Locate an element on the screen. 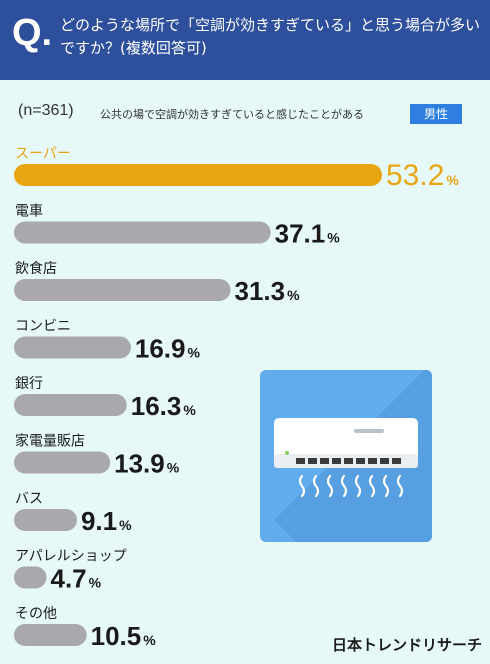 This screenshot has width=490, height=664. sample-info: (n=361) 公共の場で空調が効きすぎていると感じたことがある 男性 is located at coordinates (243, 113).